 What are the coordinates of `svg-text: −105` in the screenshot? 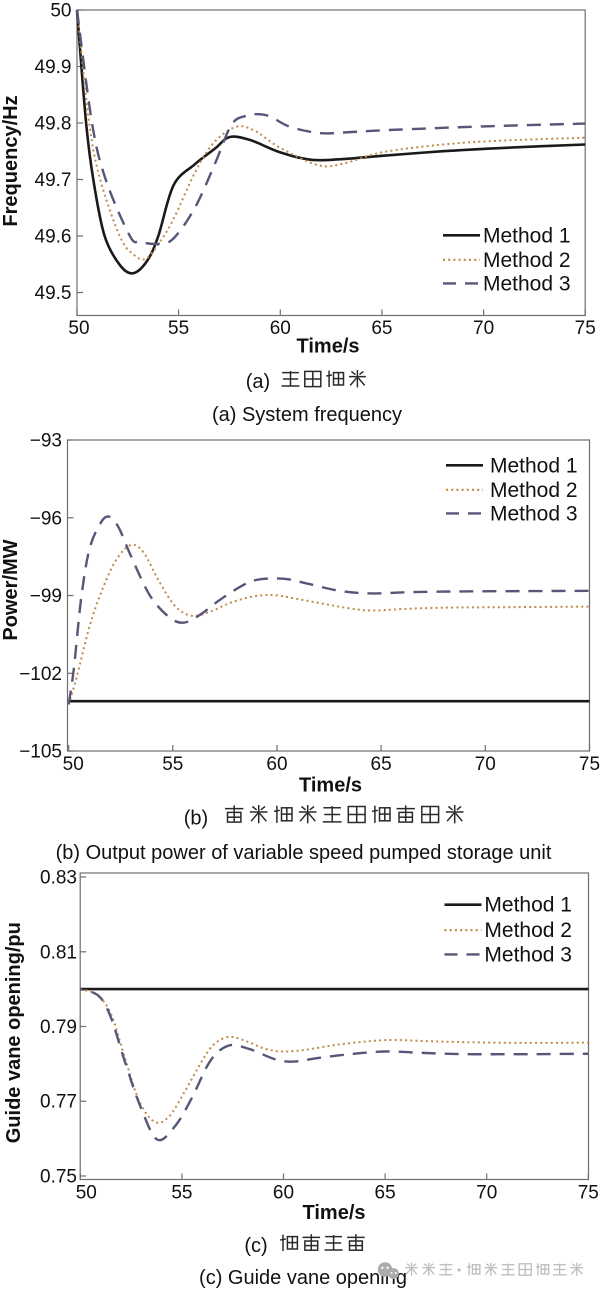 It's located at (40, 752).